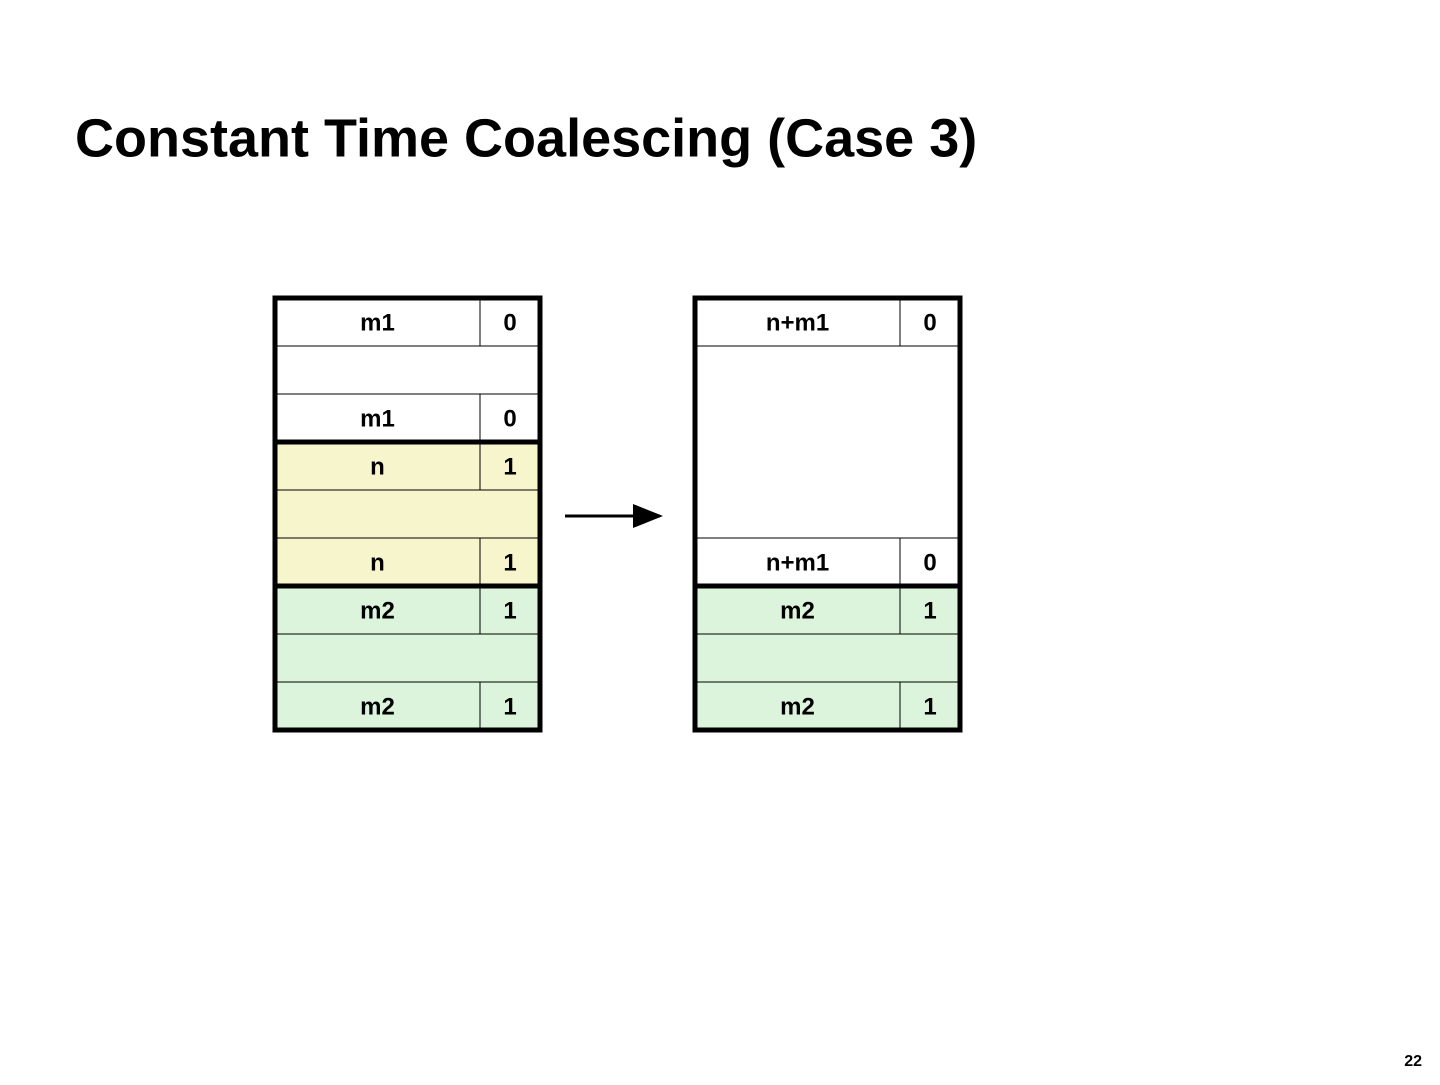 The image size is (1440, 1085). What do you see at coordinates (1413, 1061) in the screenshot?
I see `page-number: 22` at bounding box center [1413, 1061].